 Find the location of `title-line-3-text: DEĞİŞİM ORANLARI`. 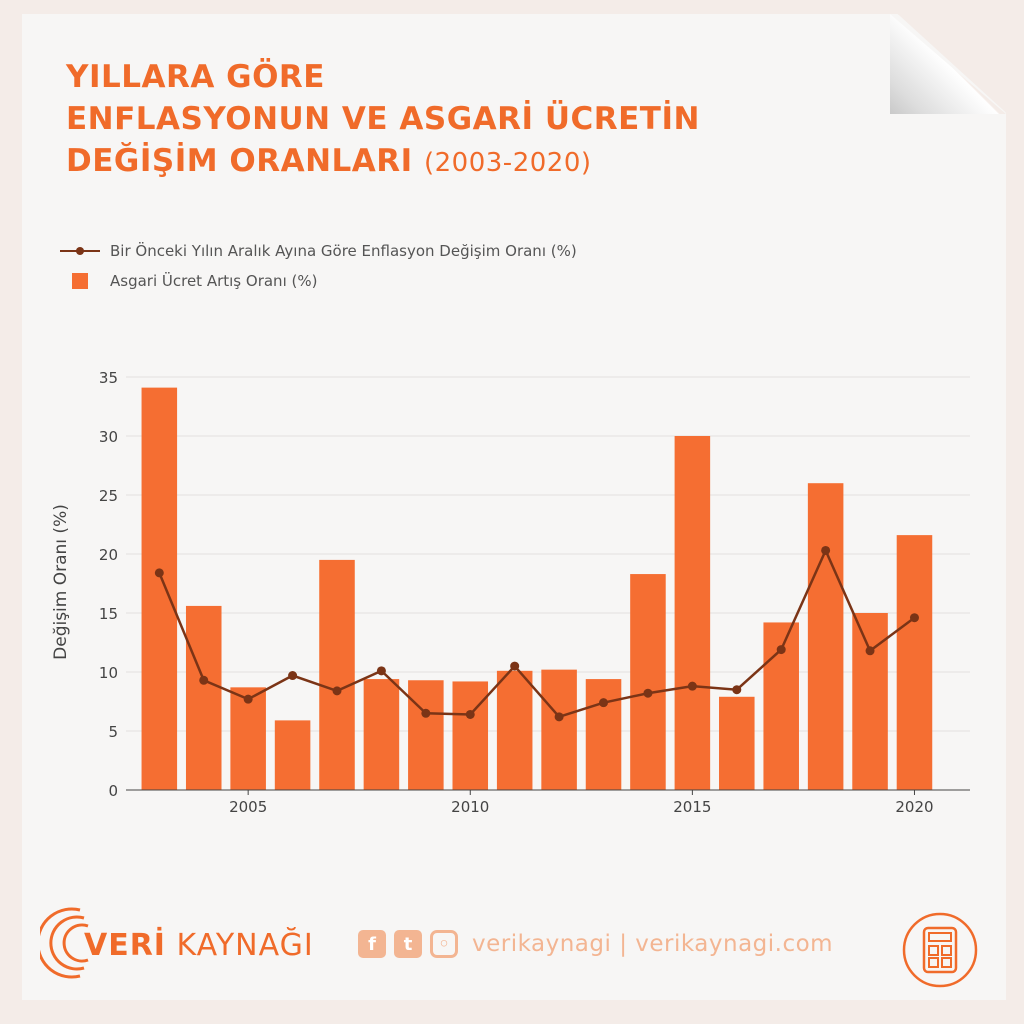

title-line-3-text: DEĞİŞİM ORANLARI is located at coordinates (239, 161).